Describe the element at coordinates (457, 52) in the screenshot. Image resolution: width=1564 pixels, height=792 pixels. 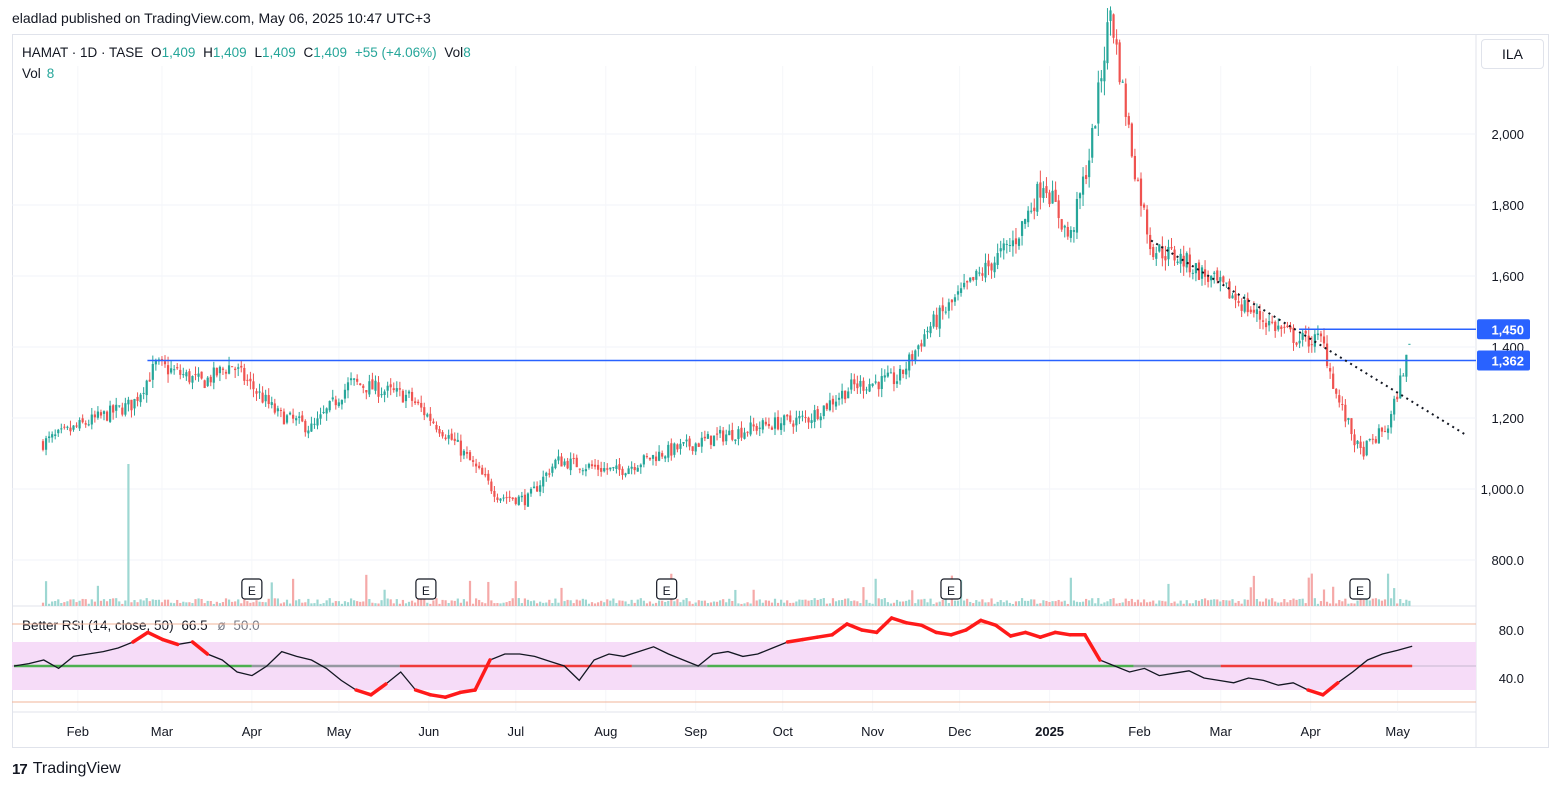
I see `vol-label: Vol8` at that location.